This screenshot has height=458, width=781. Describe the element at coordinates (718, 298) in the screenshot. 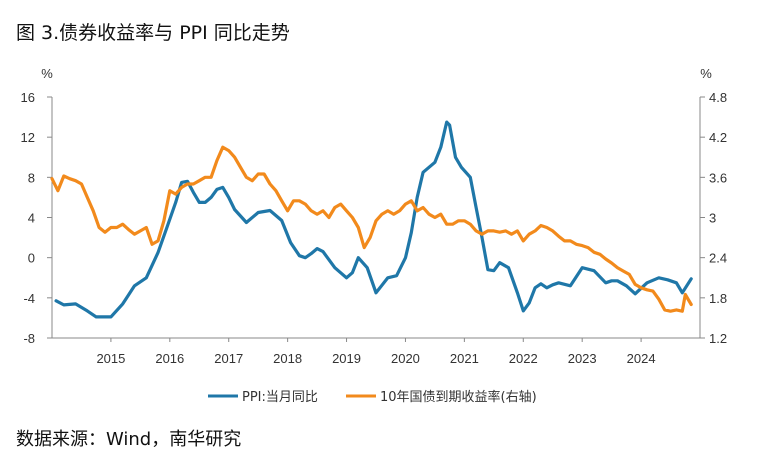

I see `right-tick-label: 1.8` at that location.